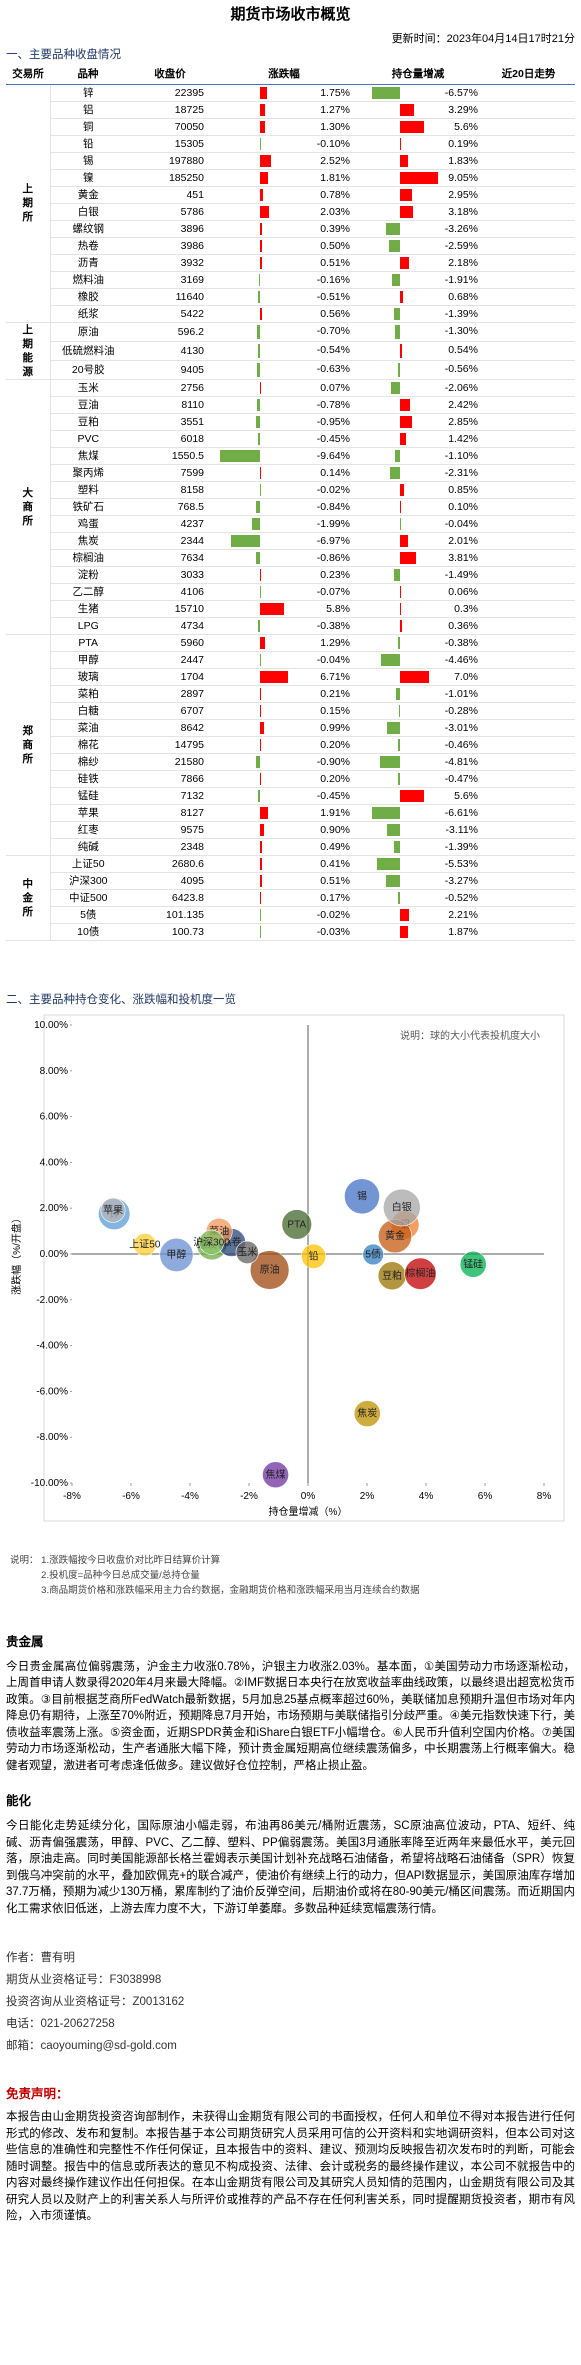  Describe the element at coordinates (88, 422) in the screenshot. I see `variety: 豆粕` at that location.